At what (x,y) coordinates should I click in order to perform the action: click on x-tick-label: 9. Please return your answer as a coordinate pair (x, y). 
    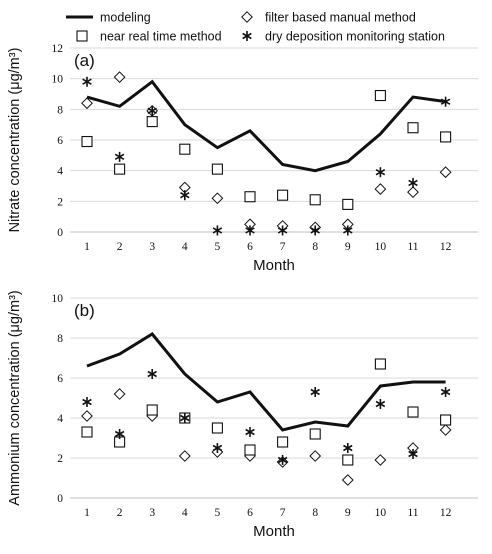
    Looking at the image, I should click on (348, 513).